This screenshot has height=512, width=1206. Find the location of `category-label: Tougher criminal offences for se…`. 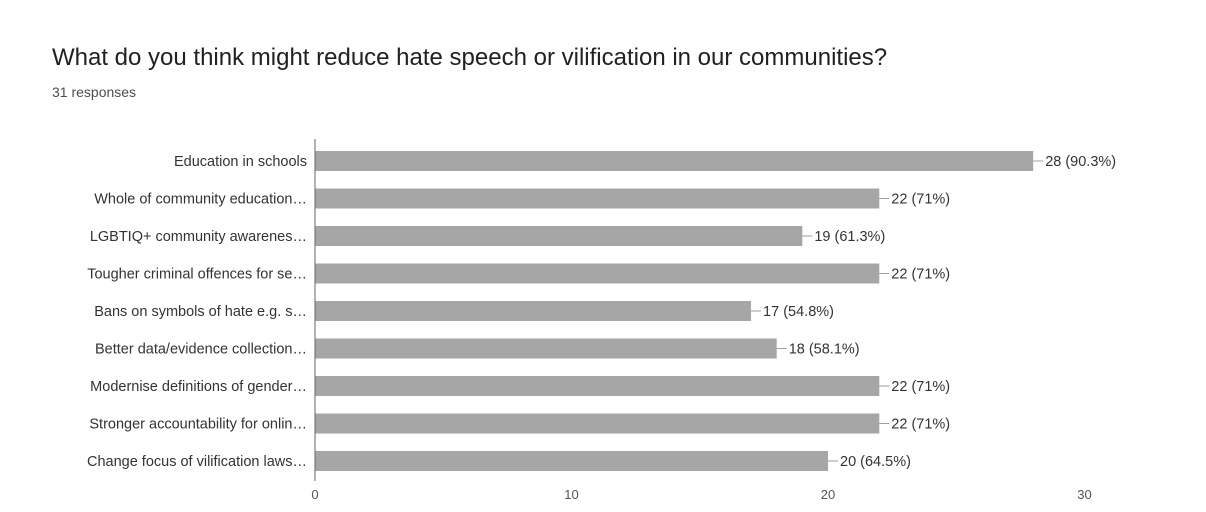

category-label: Tougher criminal offences for se… is located at coordinates (197, 275).